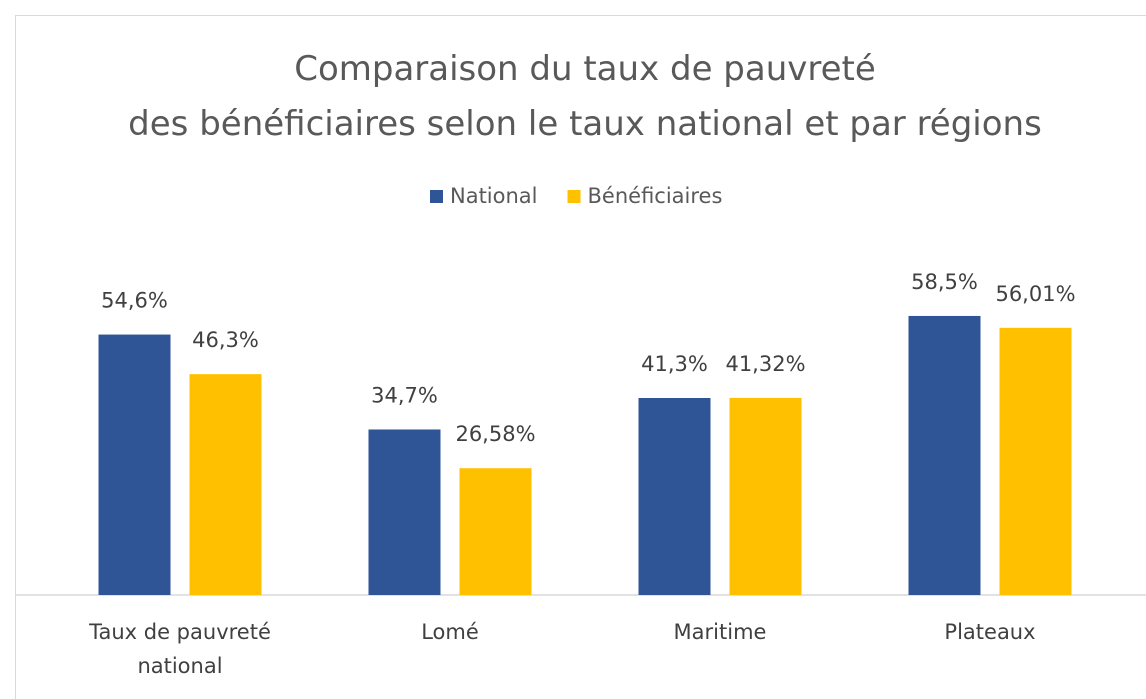 Image resolution: width=1146 pixels, height=699 pixels. I want to click on data-label: 54,6%, so click(134, 301).